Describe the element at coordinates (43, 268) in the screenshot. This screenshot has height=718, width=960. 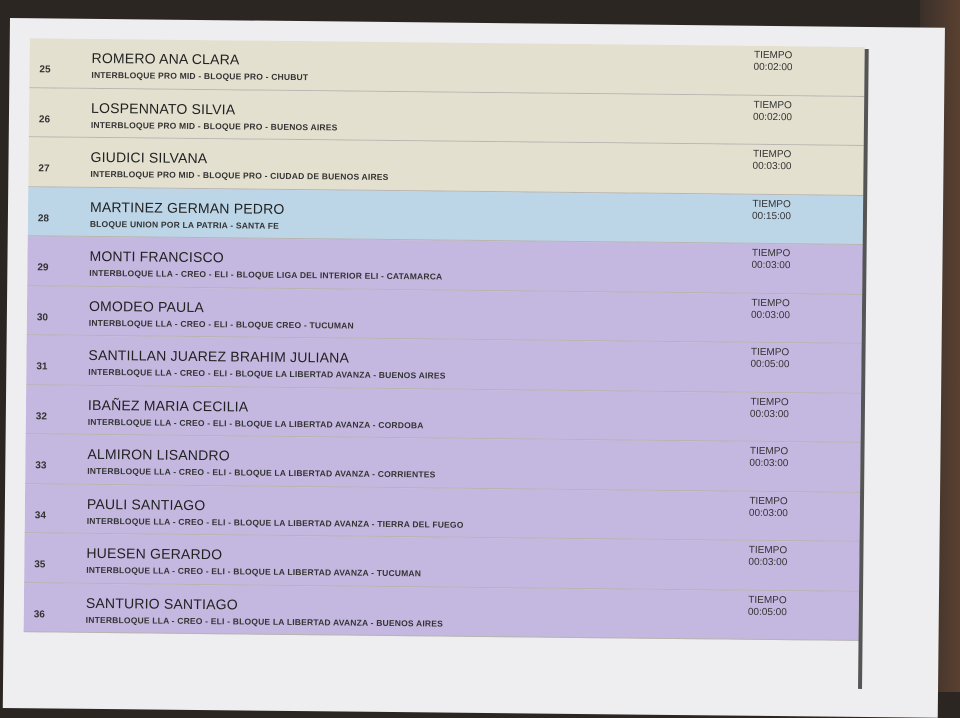
I see `row-number: 29` at that location.